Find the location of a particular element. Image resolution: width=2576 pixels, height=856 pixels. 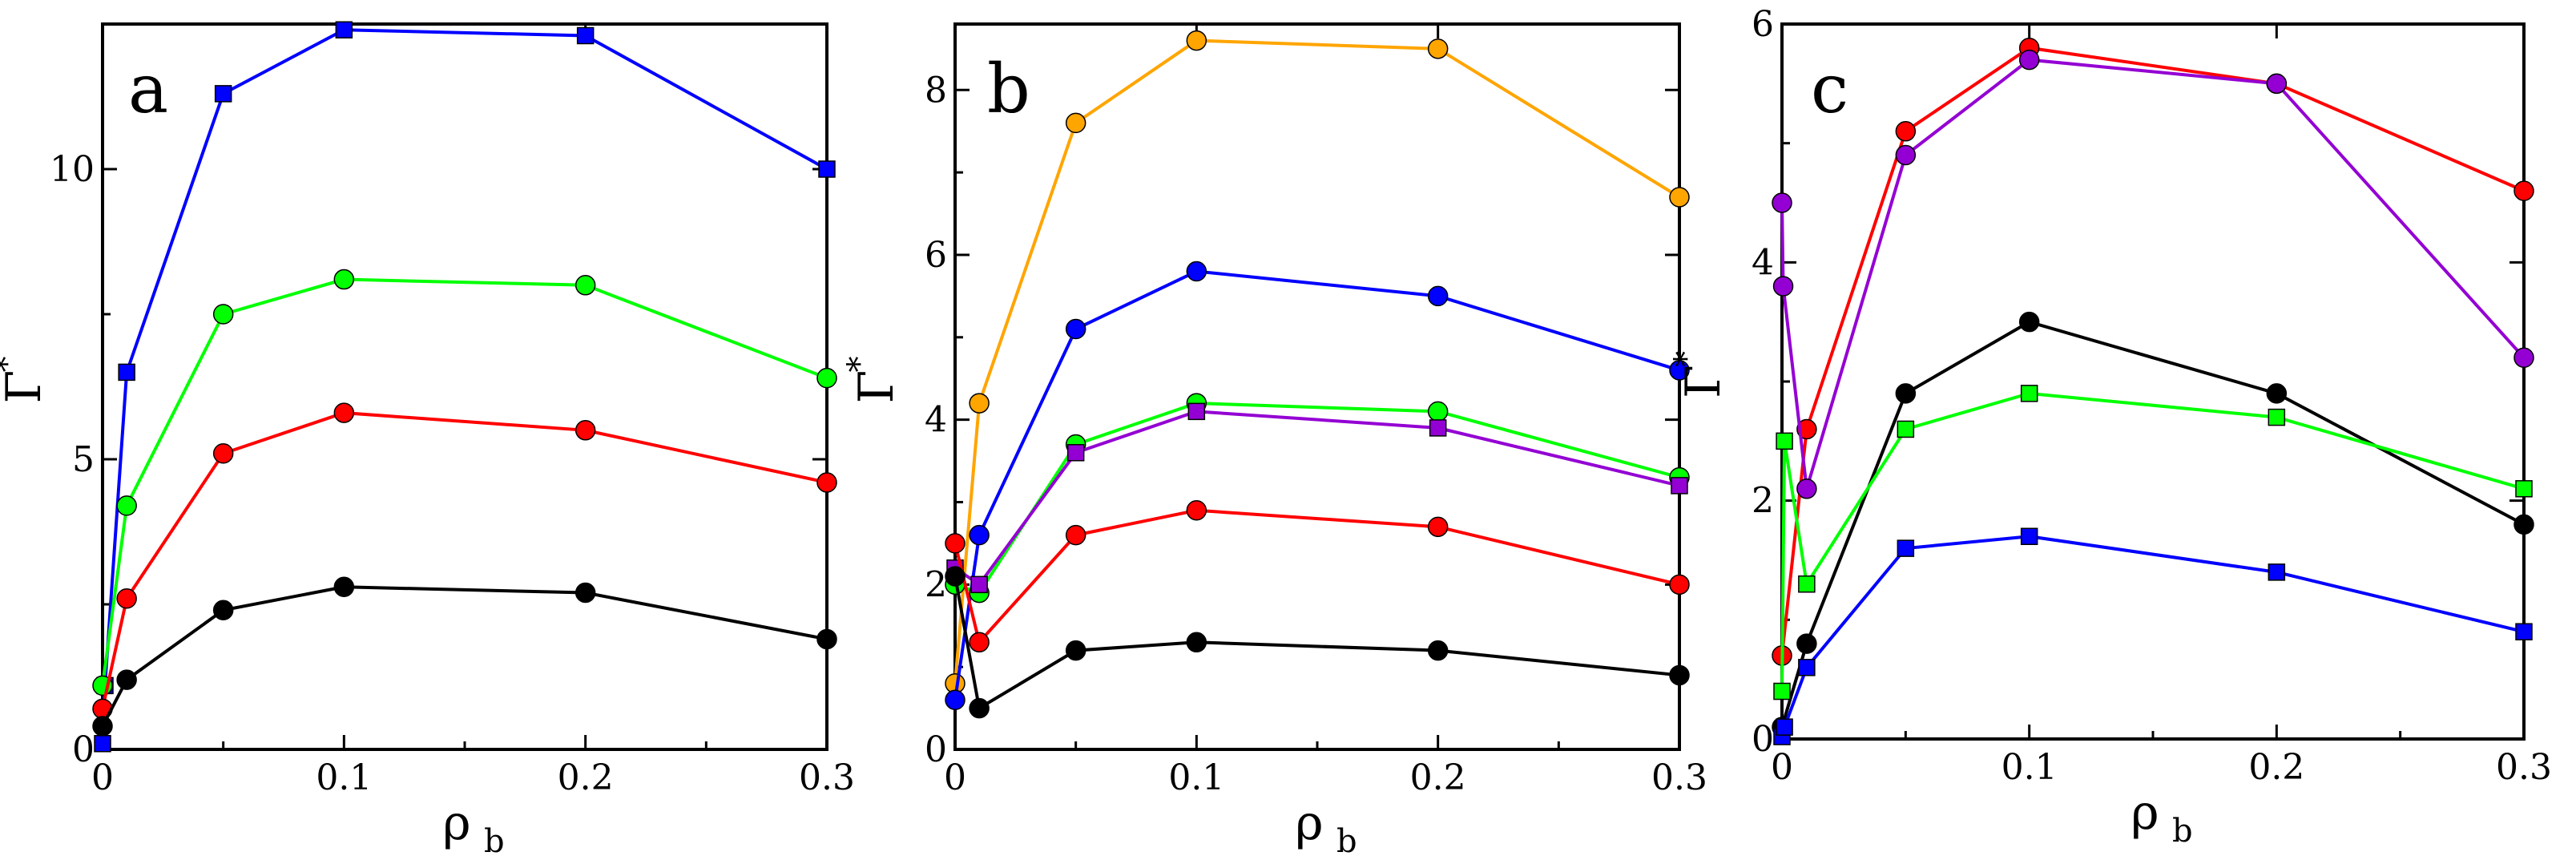

series-blue is located at coordinates (2153, 636).